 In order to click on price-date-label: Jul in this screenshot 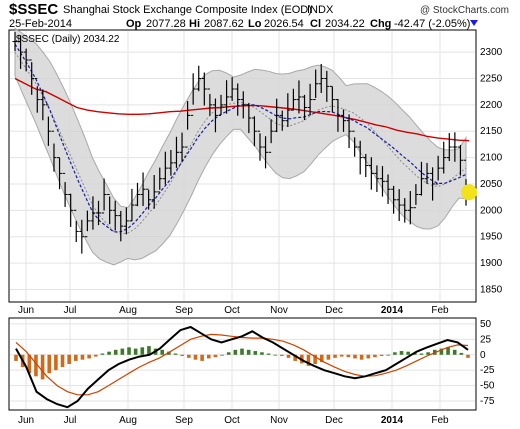, I will do `click(70, 310)`.